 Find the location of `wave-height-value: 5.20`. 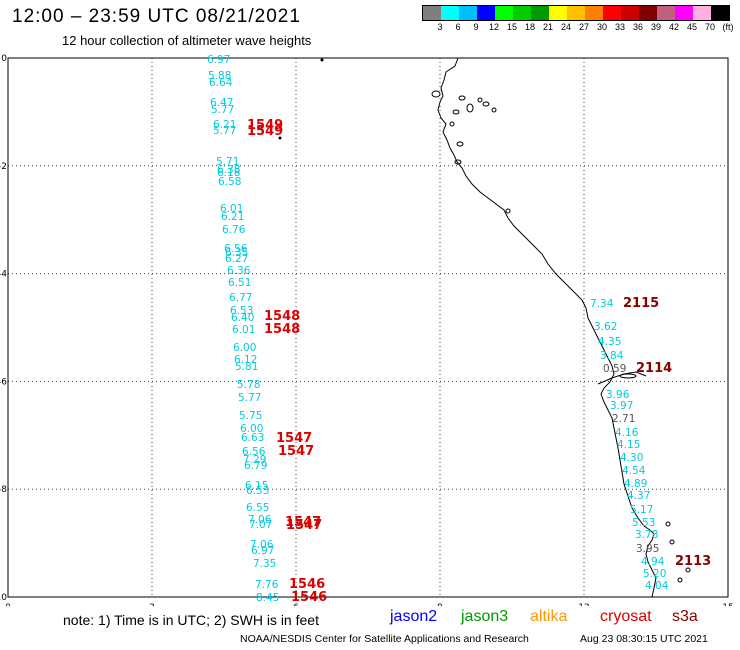

wave-height-value: 5.20 is located at coordinates (654, 574).